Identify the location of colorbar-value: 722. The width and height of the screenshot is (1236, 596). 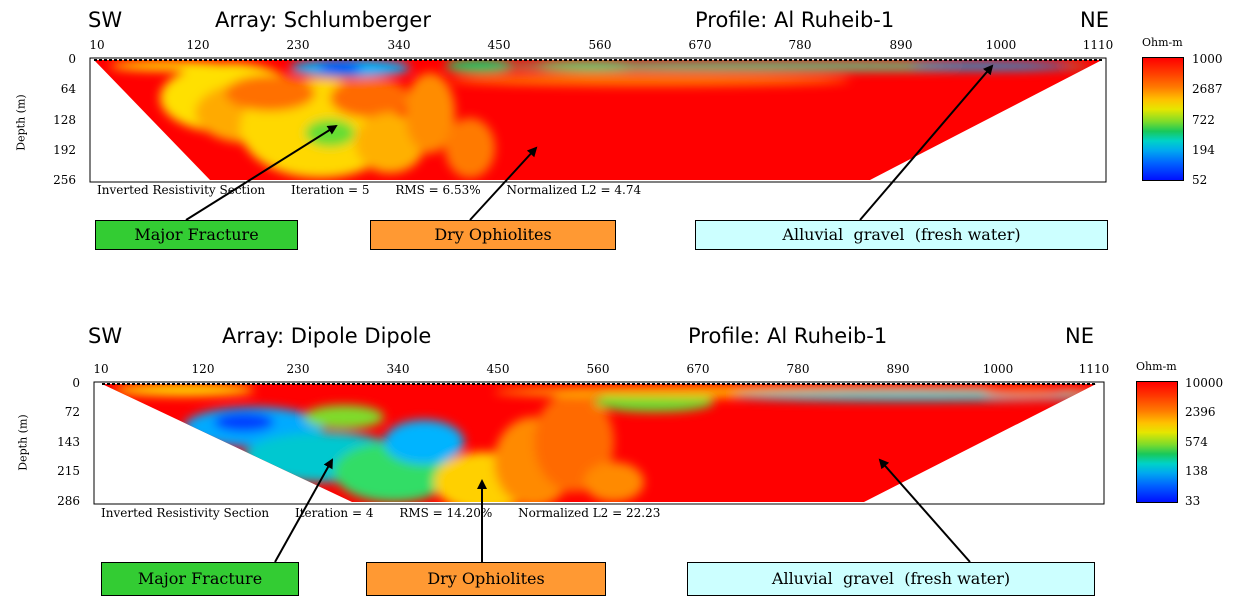
(1203, 120).